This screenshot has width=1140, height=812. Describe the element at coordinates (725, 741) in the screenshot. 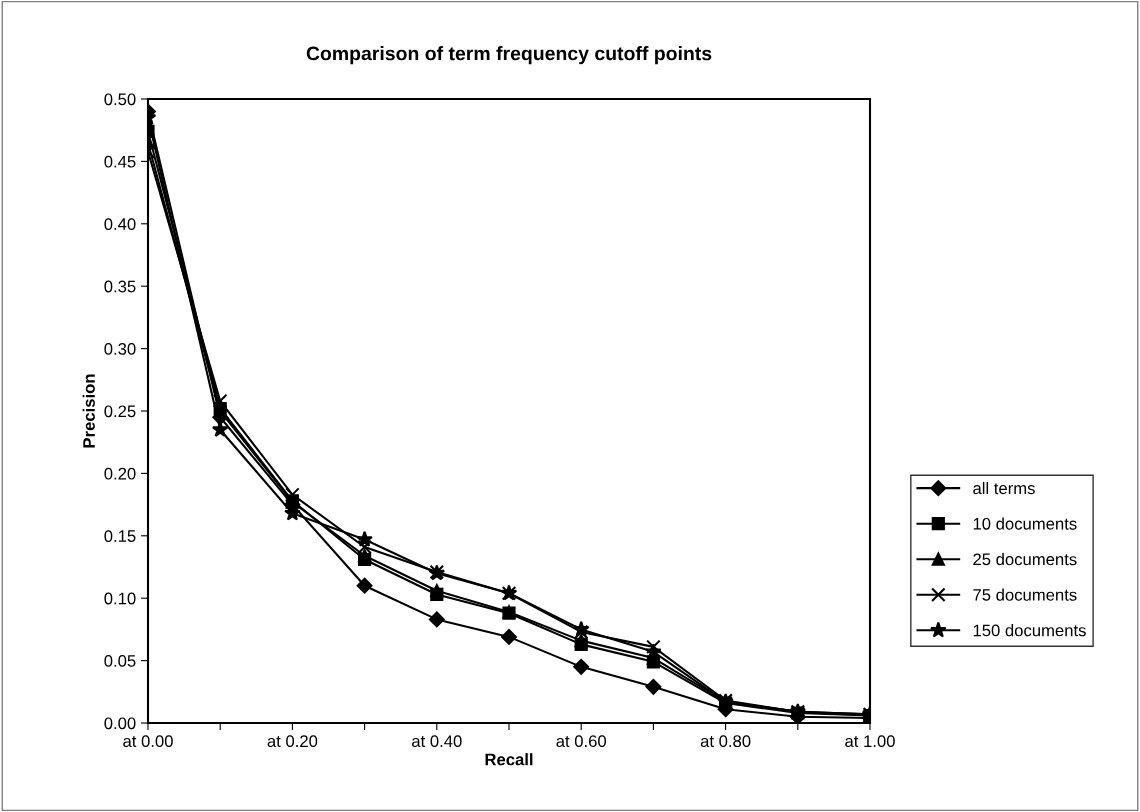

I see `x-tick-label: at 0.80` at that location.